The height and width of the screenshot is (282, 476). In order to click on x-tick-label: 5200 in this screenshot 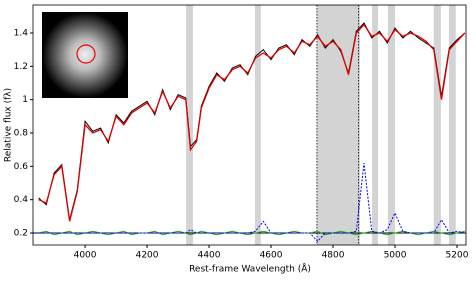, I will do `click(457, 256)`.